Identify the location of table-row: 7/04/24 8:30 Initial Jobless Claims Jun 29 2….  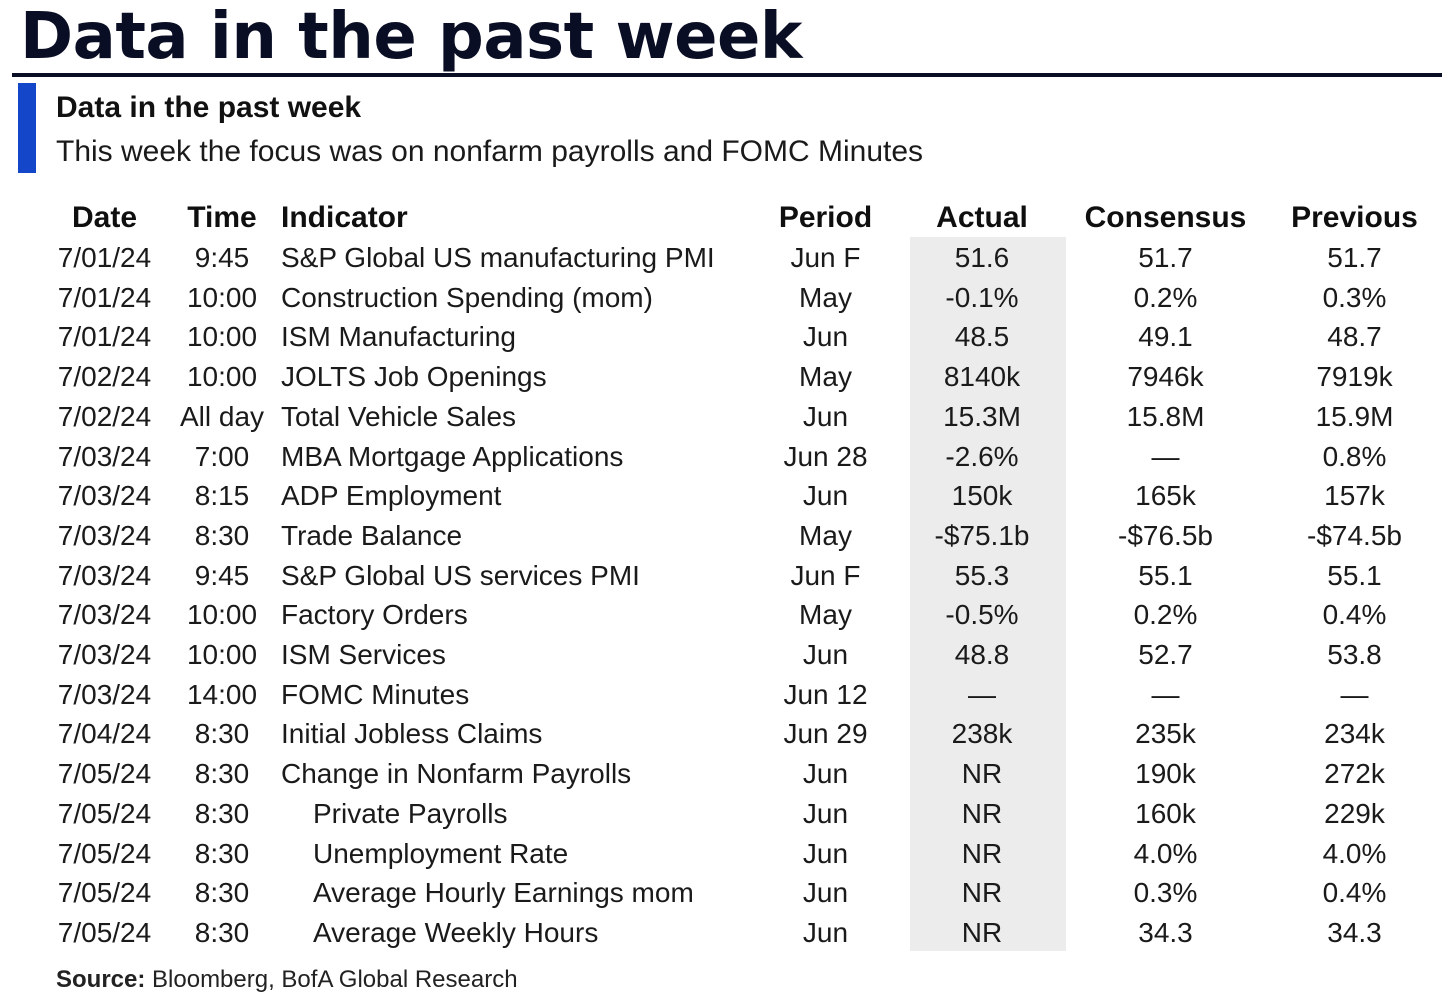
(750, 734).